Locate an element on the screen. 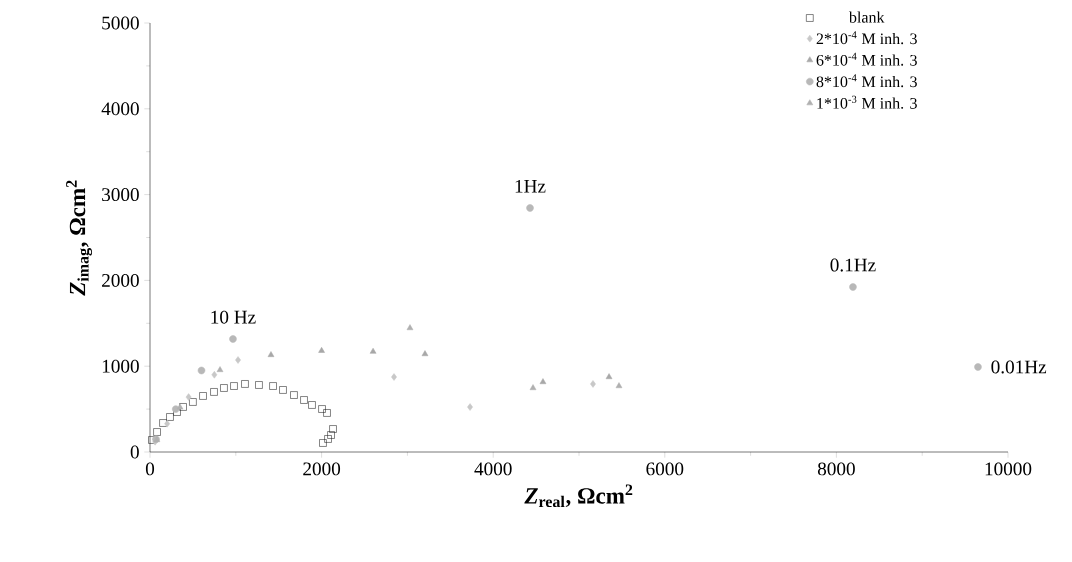 This screenshot has width=1072, height=562. annotation: 0.1Hz is located at coordinates (853, 265).